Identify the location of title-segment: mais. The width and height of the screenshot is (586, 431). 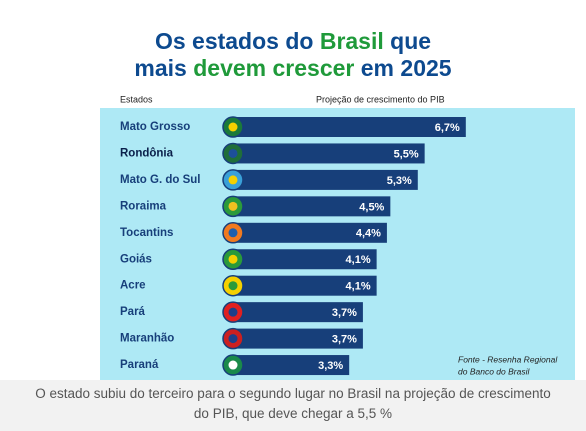
(163, 68).